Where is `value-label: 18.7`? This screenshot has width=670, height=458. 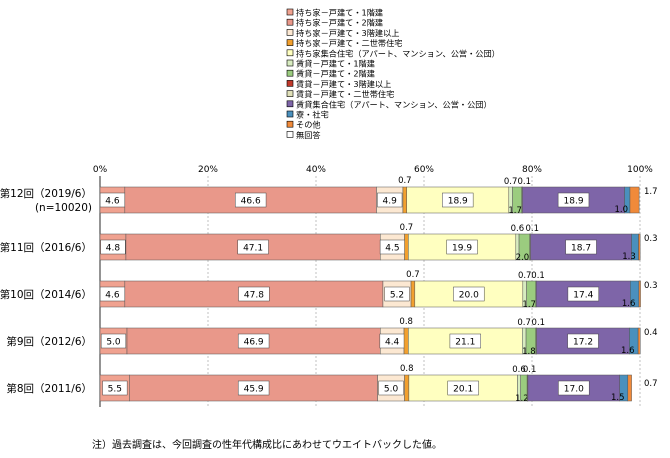
value-label: 18.7 is located at coordinates (581, 249).